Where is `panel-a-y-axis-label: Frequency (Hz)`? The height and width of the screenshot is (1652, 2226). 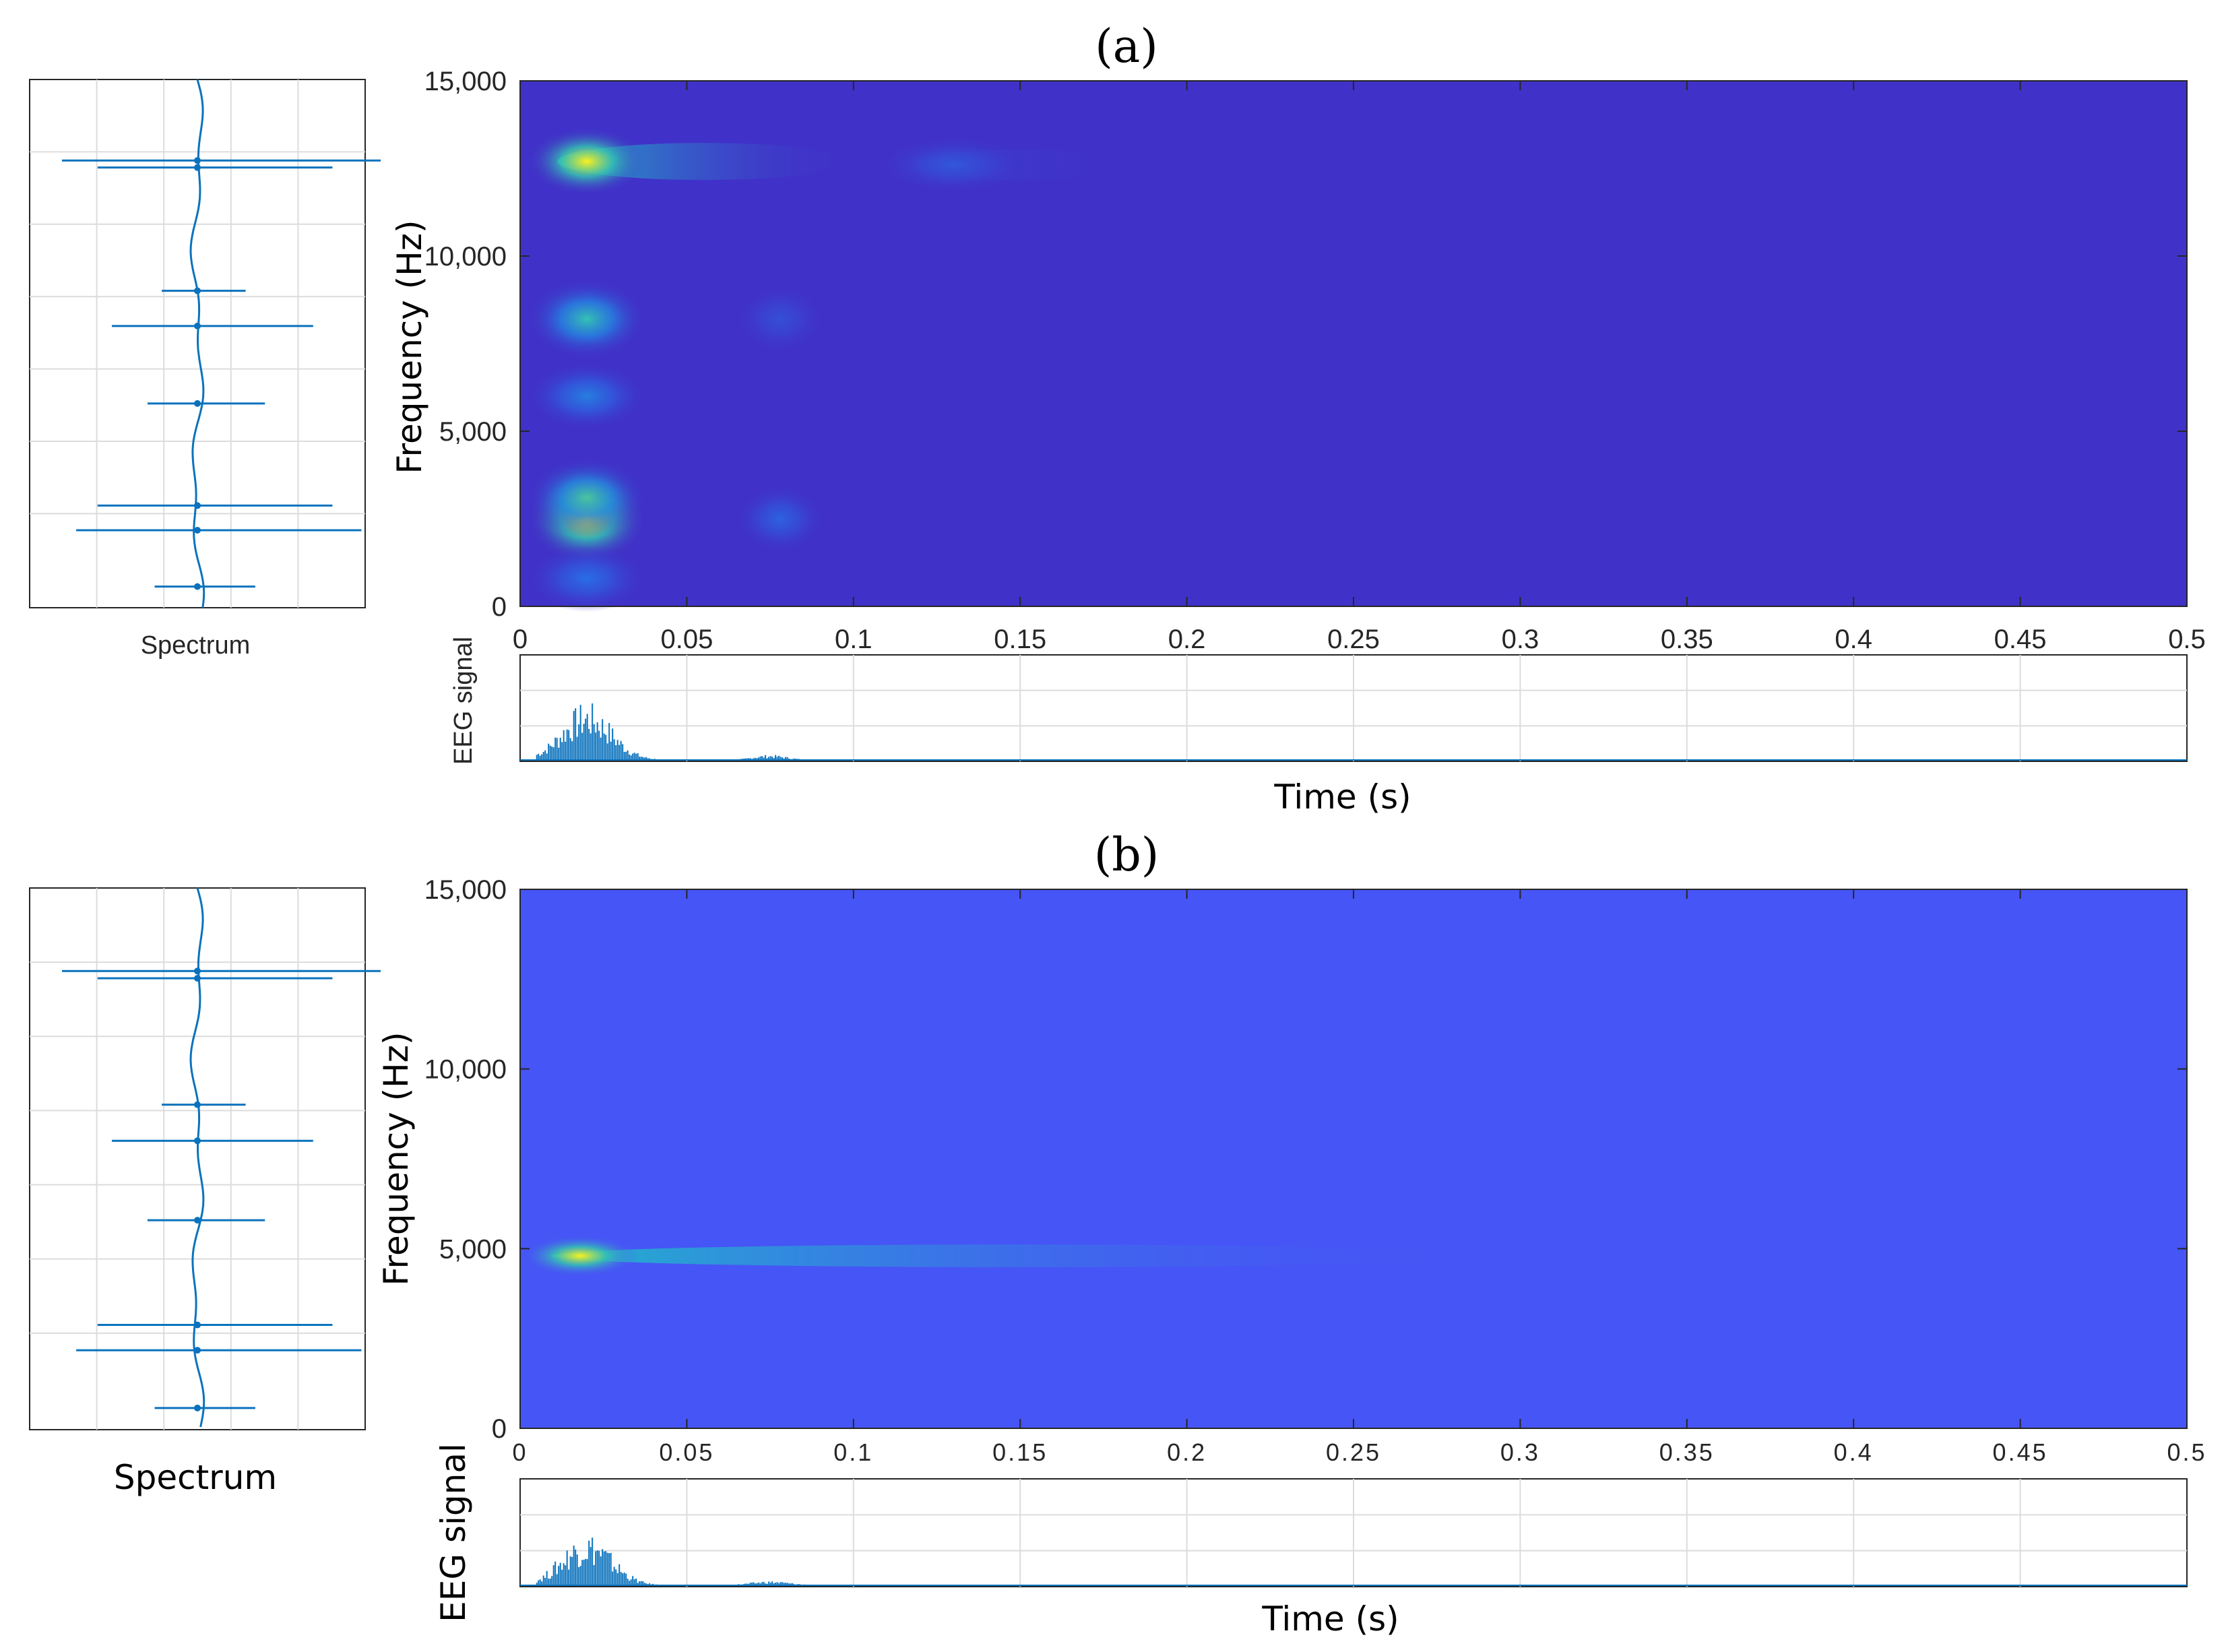 panel-a-y-axis-label: Frequency (Hz) is located at coordinates (409, 347).